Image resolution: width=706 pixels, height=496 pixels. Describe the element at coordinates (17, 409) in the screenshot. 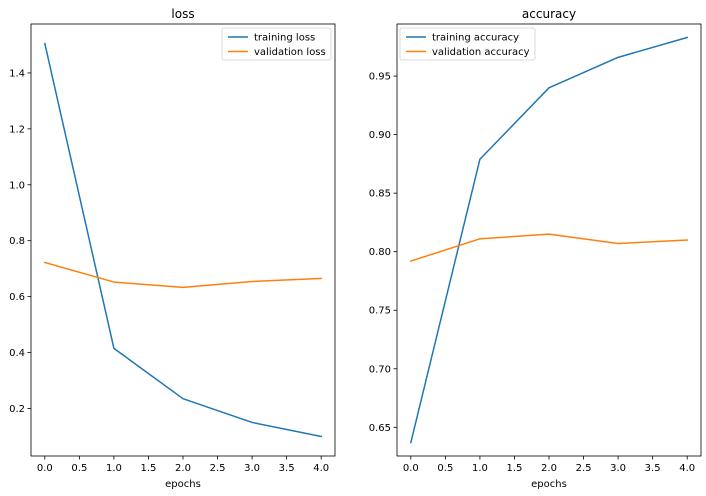

I see `y-tick-label: 0.2` at that location.